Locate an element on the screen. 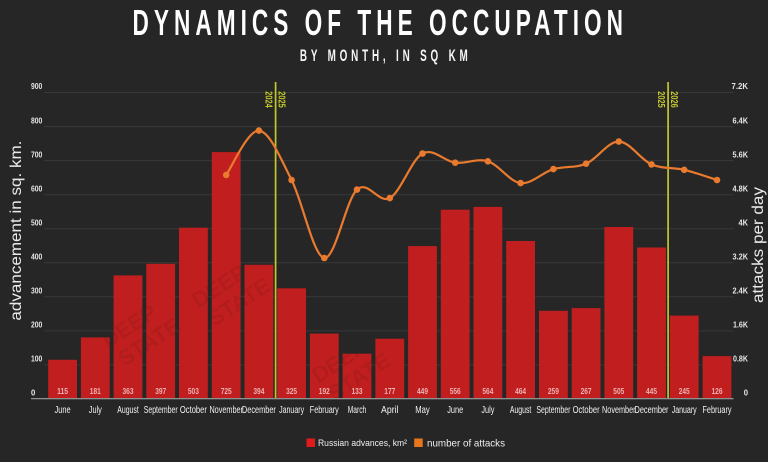 Image resolution: width=768 pixels, height=462 pixels. svg-text: 5.6K is located at coordinates (741, 154).